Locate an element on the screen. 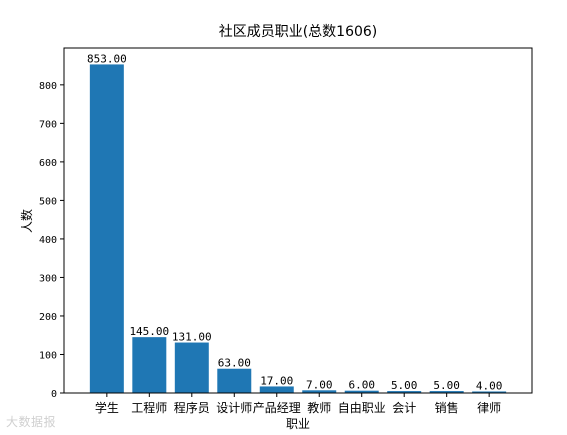 The height and width of the screenshot is (435, 567). x-tick-label: 教师 is located at coordinates (319, 407).